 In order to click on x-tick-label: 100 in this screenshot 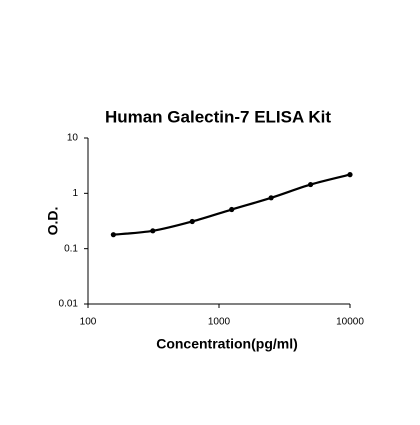, I will do `click(88, 322)`.